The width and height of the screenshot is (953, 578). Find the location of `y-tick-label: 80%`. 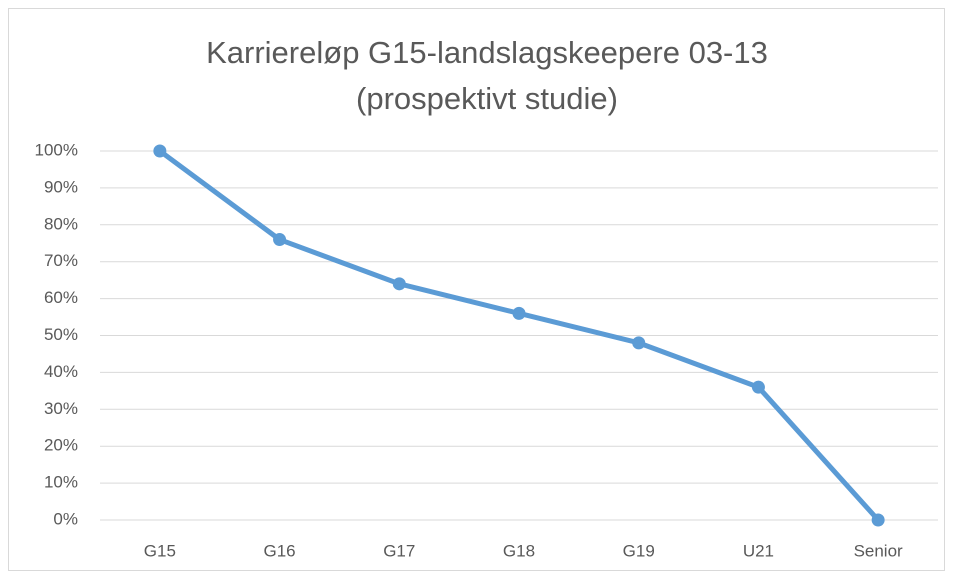

y-tick-label: 80% is located at coordinates (61, 223).